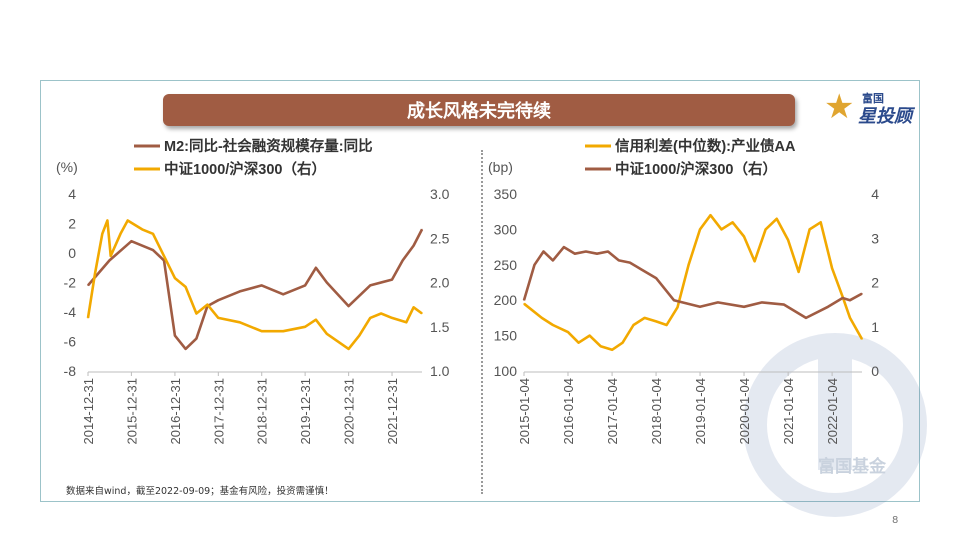  Describe the element at coordinates (440, 371) in the screenshot. I see `right-axis-tick-label: 1.0` at that location.